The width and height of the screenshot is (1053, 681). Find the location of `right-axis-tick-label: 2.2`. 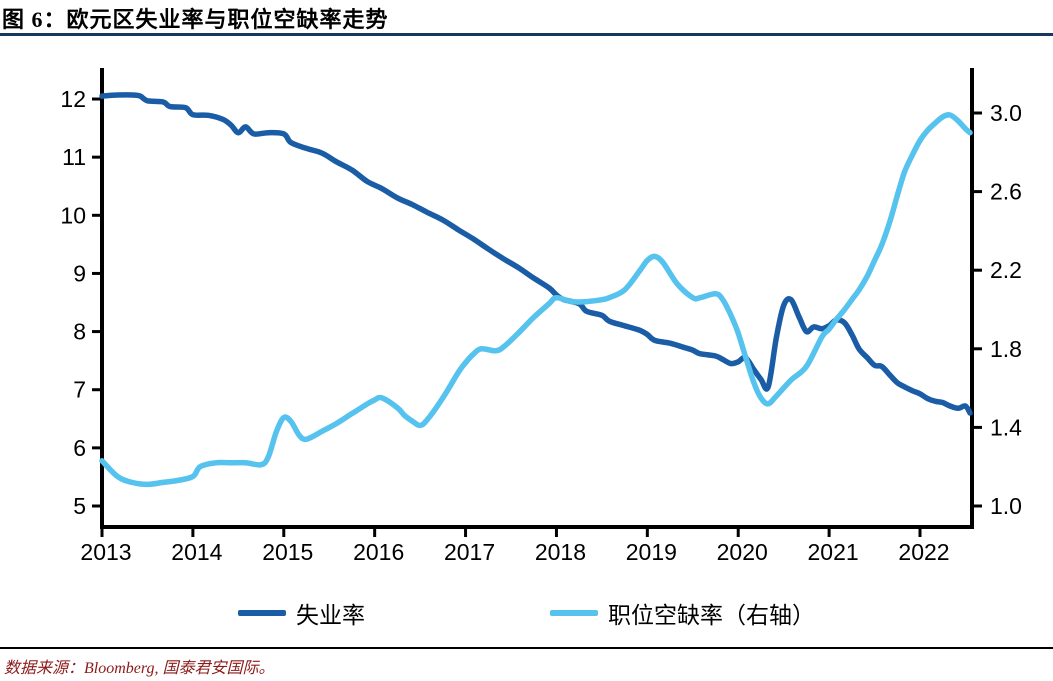

right-axis-tick-label: 2.2 is located at coordinates (1006, 270).